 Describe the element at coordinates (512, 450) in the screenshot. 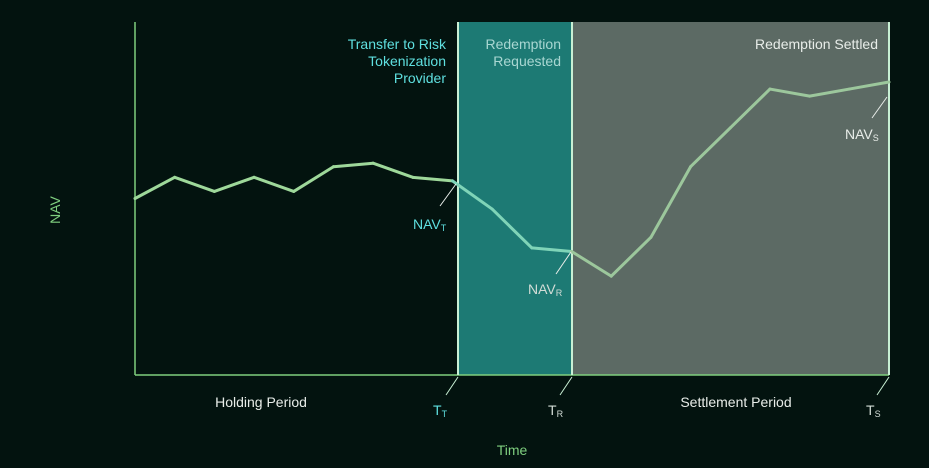

I see `x-axis-label: Time` at that location.